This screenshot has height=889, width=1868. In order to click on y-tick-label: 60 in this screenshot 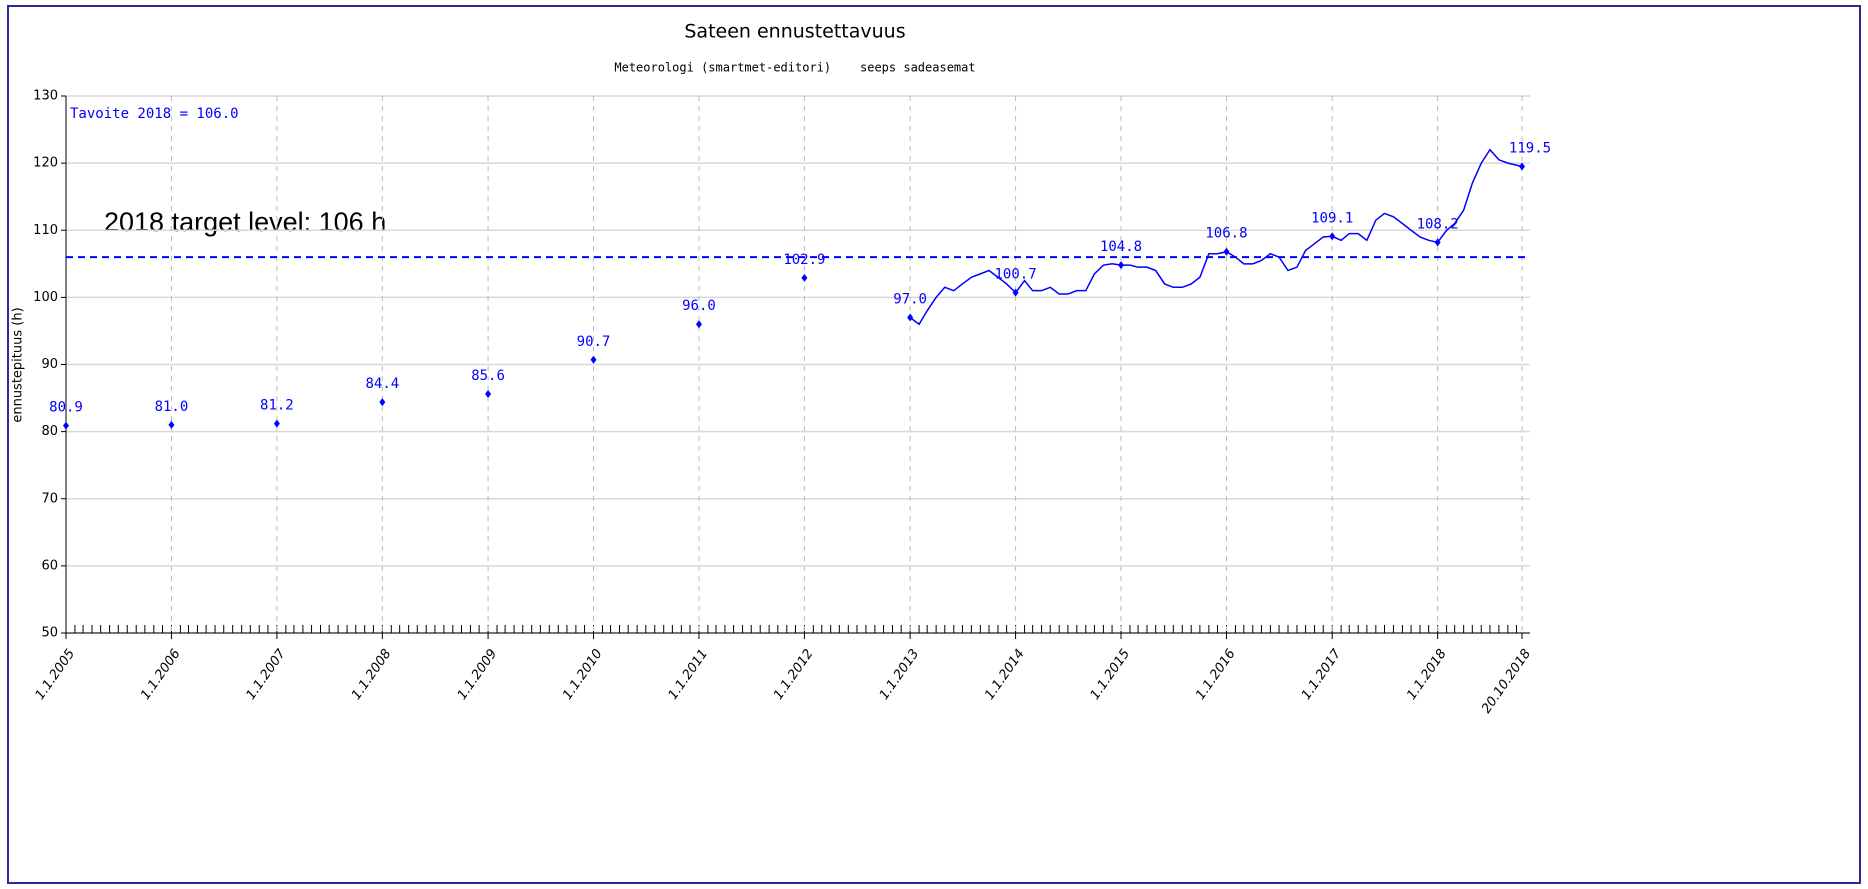, I will do `click(49, 565)`.